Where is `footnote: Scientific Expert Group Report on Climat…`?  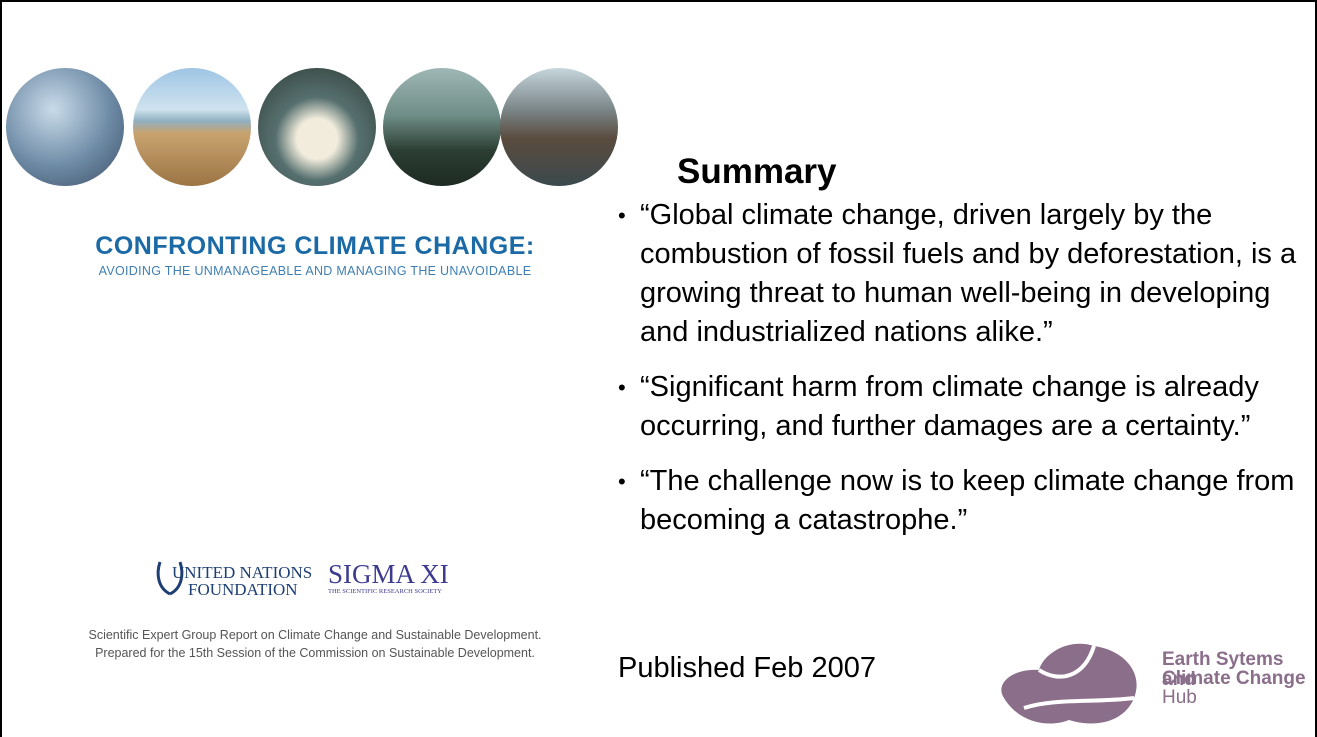
footnote: Scientific Expert Group Report on Climat… is located at coordinates (315, 635).